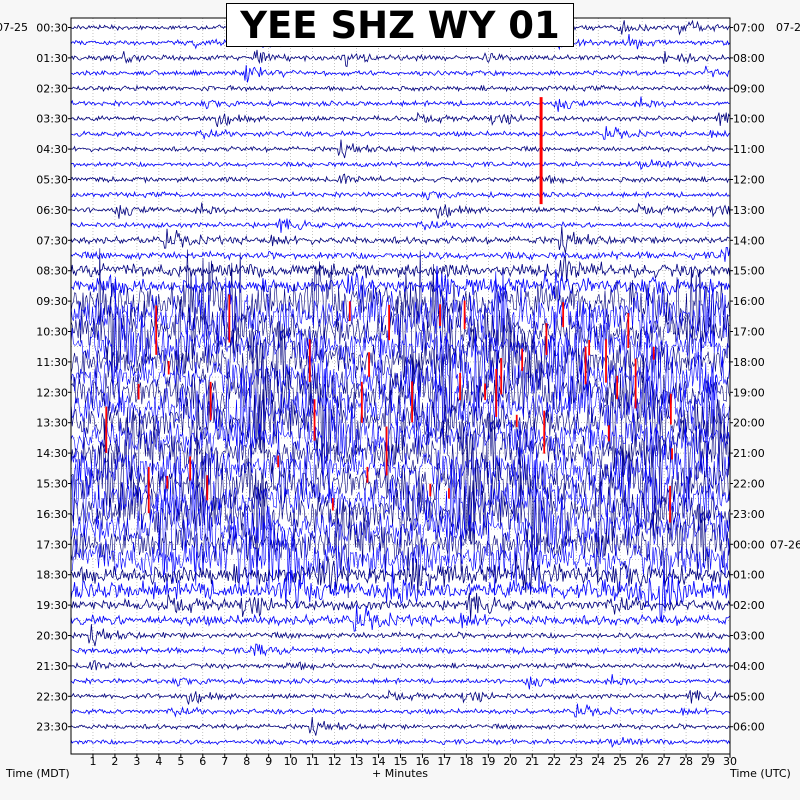 This screenshot has width=800, height=800. What do you see at coordinates (749, 423) in the screenshot?
I see `right-tick-label: 20:00` at bounding box center [749, 423].